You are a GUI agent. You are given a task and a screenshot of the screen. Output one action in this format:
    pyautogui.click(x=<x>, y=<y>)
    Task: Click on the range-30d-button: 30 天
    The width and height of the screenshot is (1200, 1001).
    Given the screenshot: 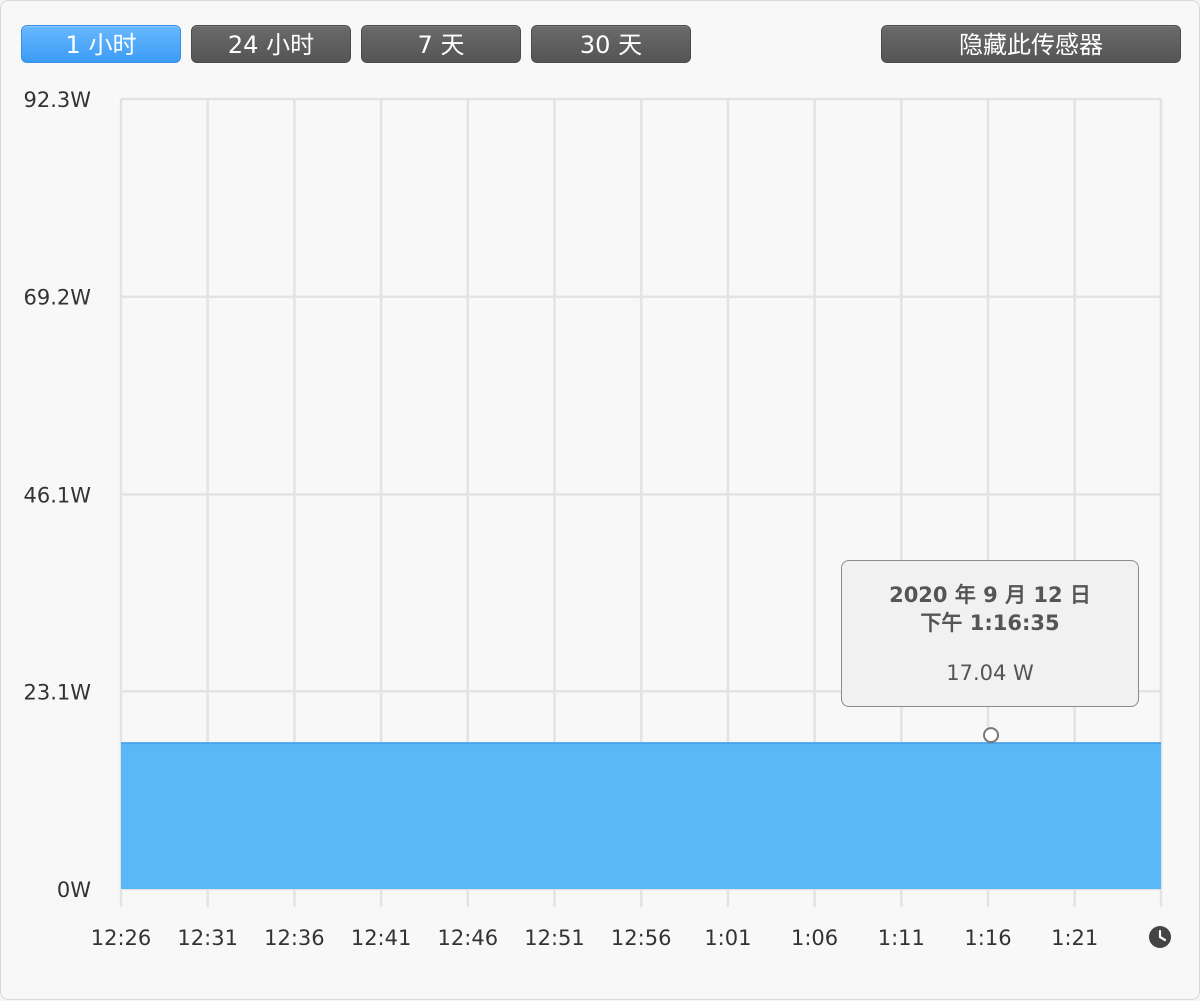 What is the action you would take?
    pyautogui.click(x=611, y=44)
    